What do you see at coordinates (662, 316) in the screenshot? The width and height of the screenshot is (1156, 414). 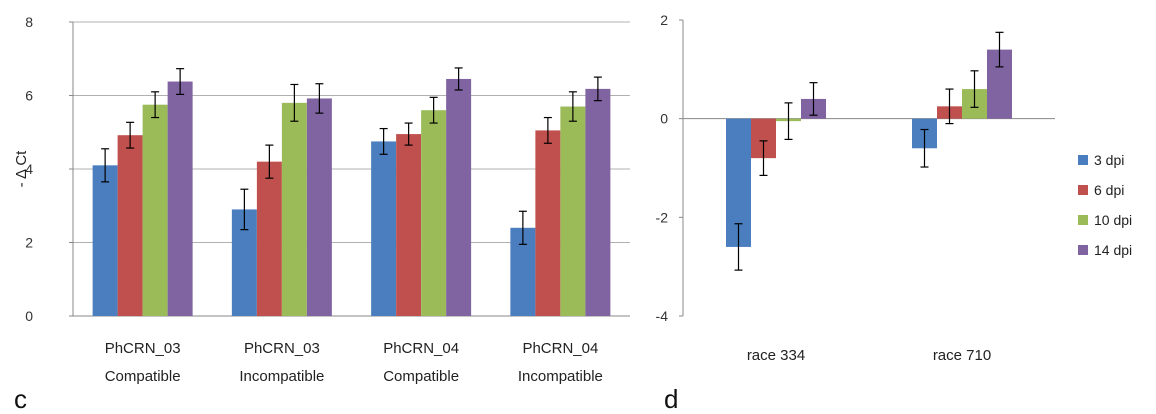 I see `y-tick-label-1-0: -4` at bounding box center [662, 316].